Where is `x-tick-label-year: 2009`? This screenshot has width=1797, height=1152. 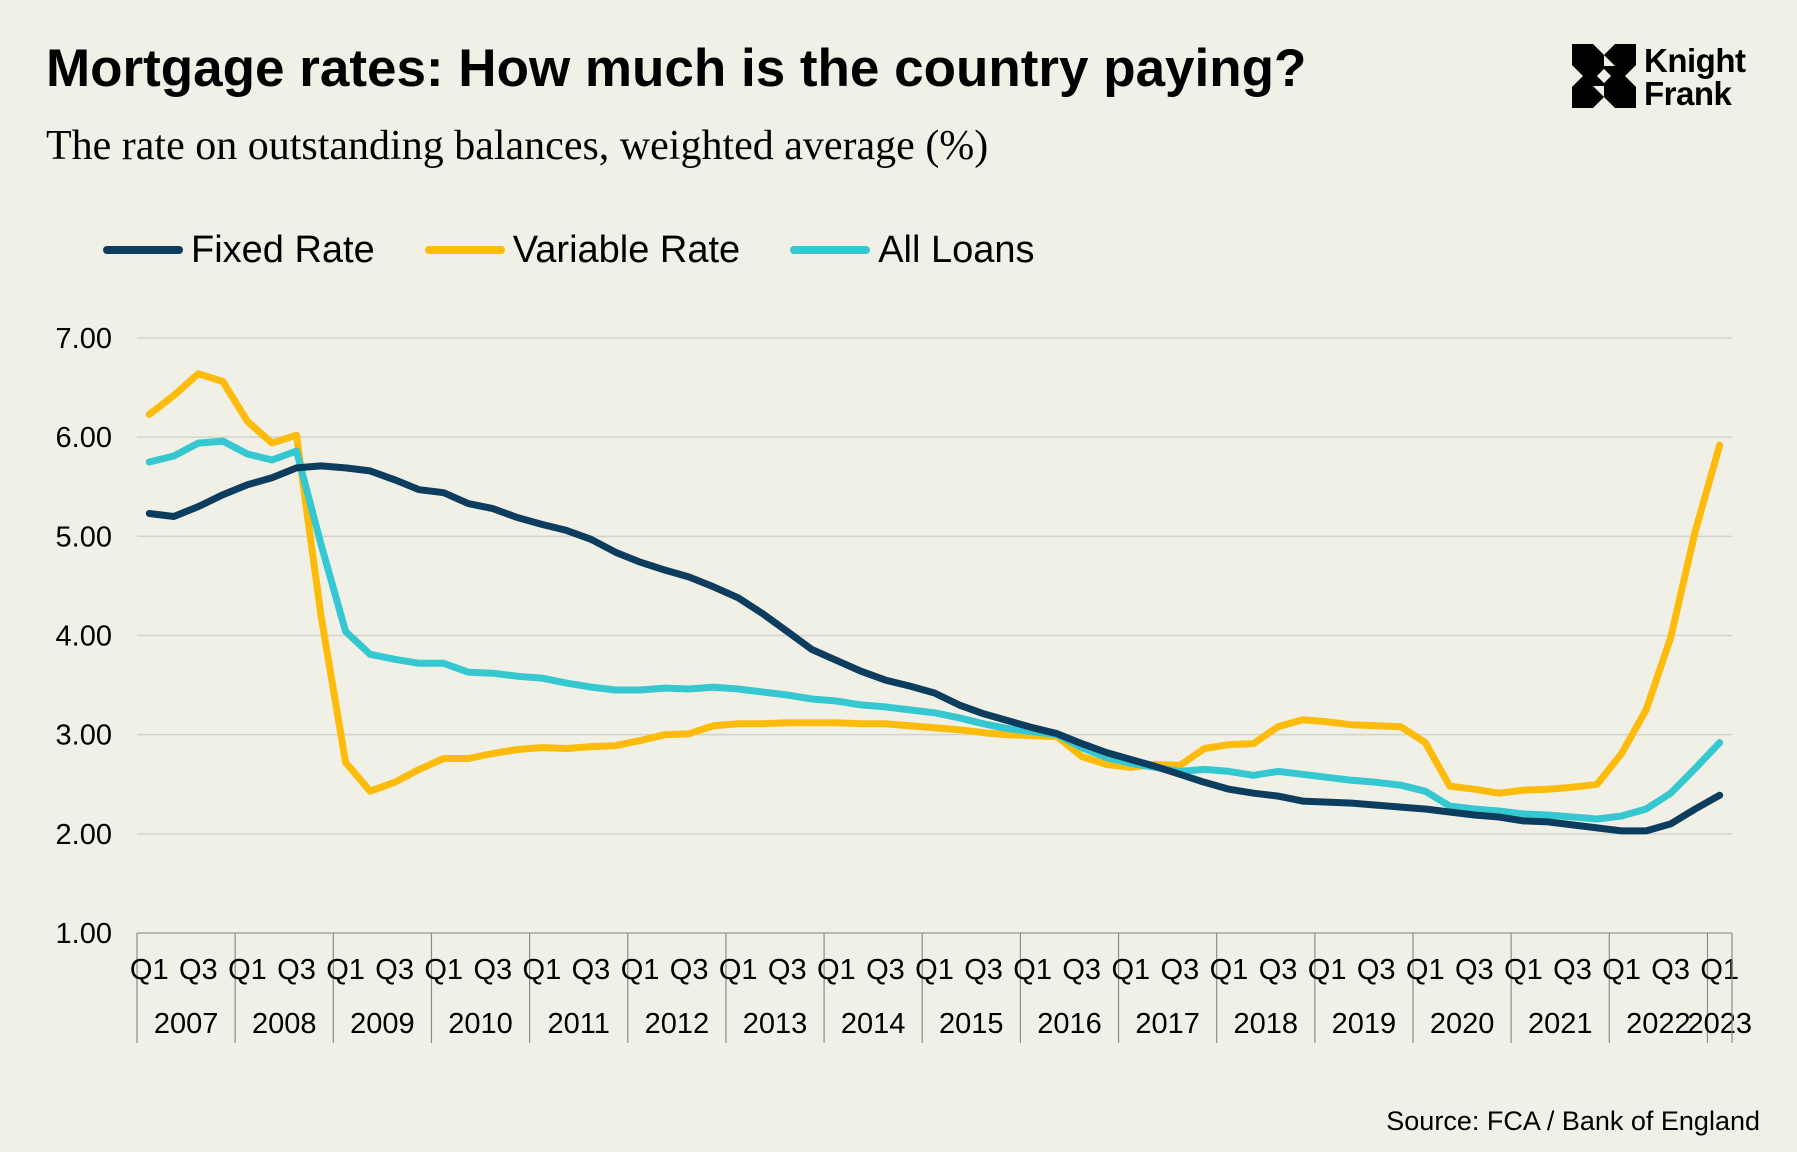 x-tick-label-year: 2009 is located at coordinates (382, 1024).